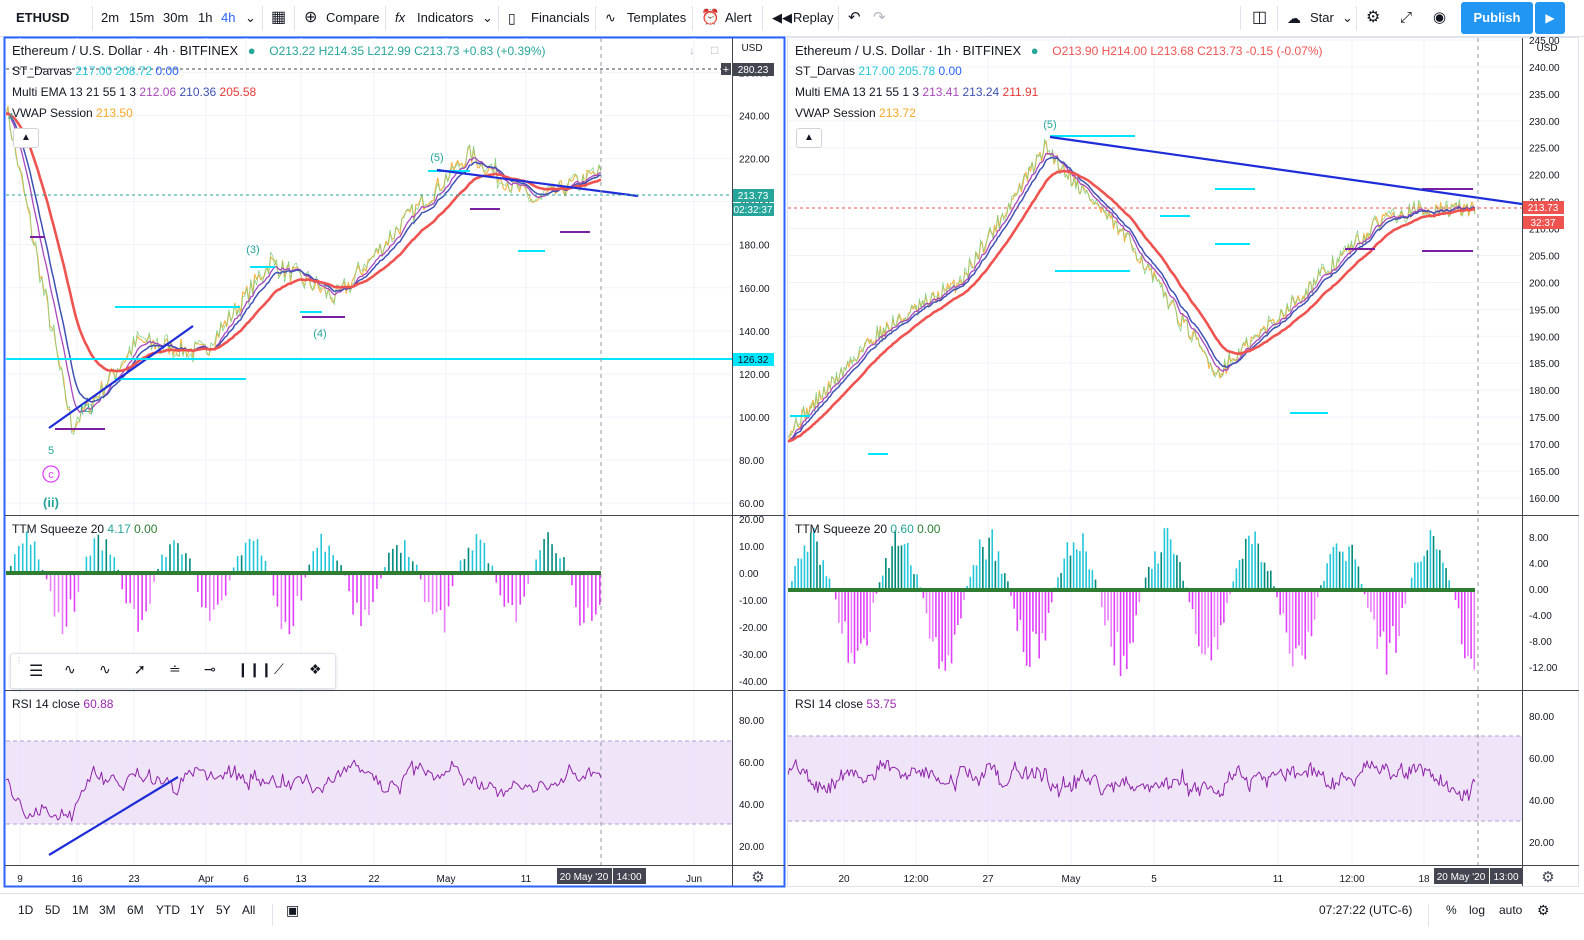 This screenshot has height=940, width=1584. What do you see at coordinates (1294, 18) in the screenshot?
I see `cloud-icon: ☁` at bounding box center [1294, 18].